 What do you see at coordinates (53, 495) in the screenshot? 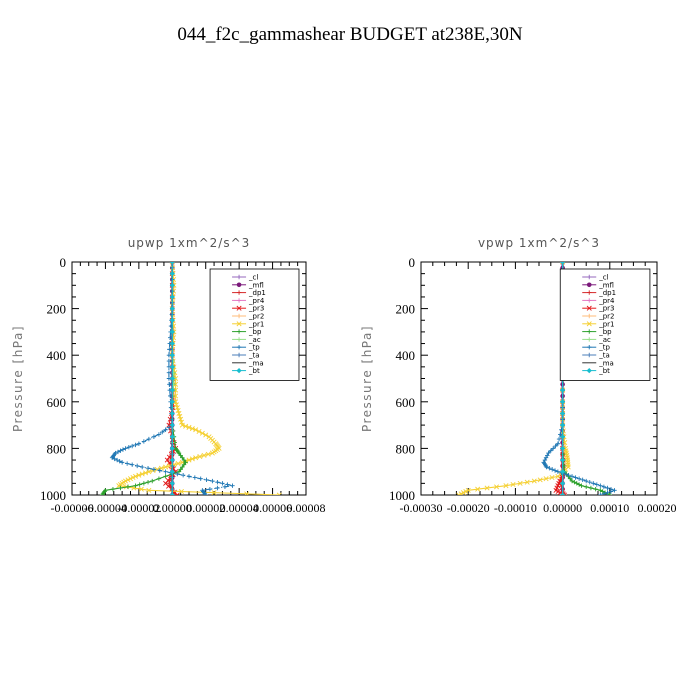
I see `y-tick-label: 1000` at bounding box center [53, 495].